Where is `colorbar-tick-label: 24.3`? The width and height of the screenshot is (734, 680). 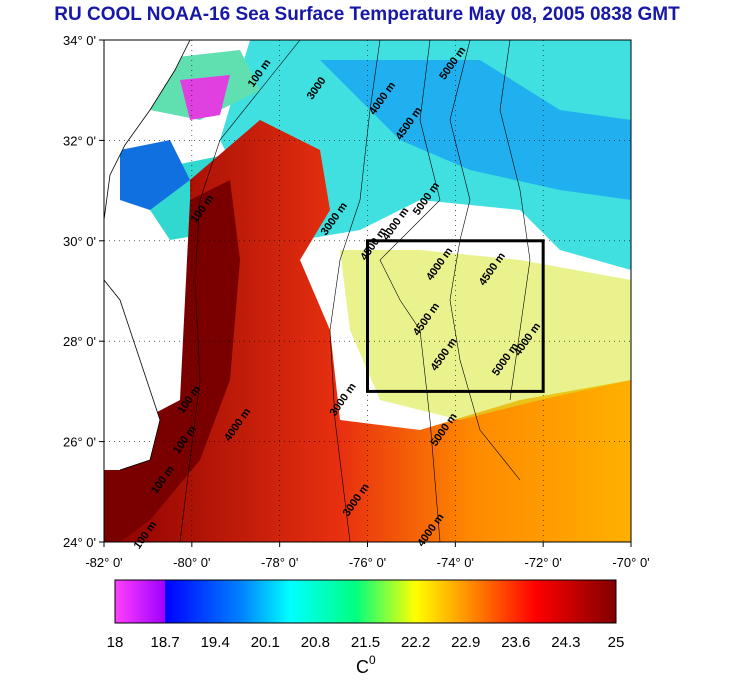 colorbar-tick-label: 24.3 is located at coordinates (565, 642).